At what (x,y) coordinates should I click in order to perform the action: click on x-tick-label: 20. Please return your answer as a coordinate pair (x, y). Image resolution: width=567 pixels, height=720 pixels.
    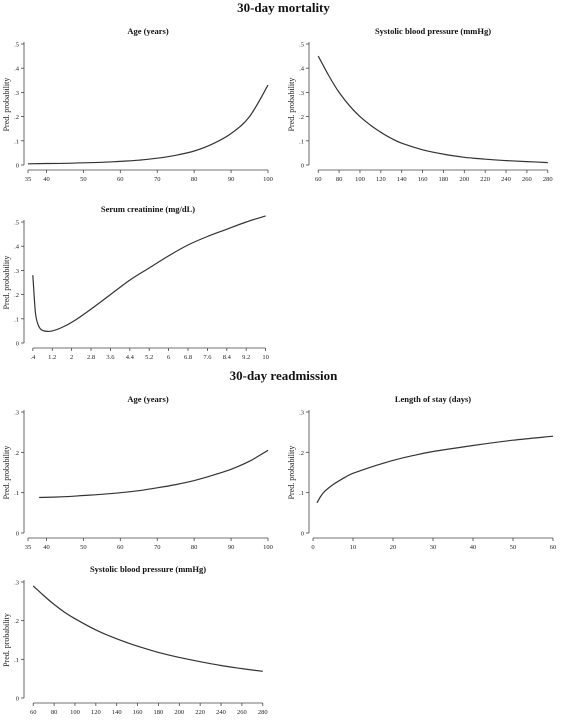
    Looking at the image, I should click on (393, 547).